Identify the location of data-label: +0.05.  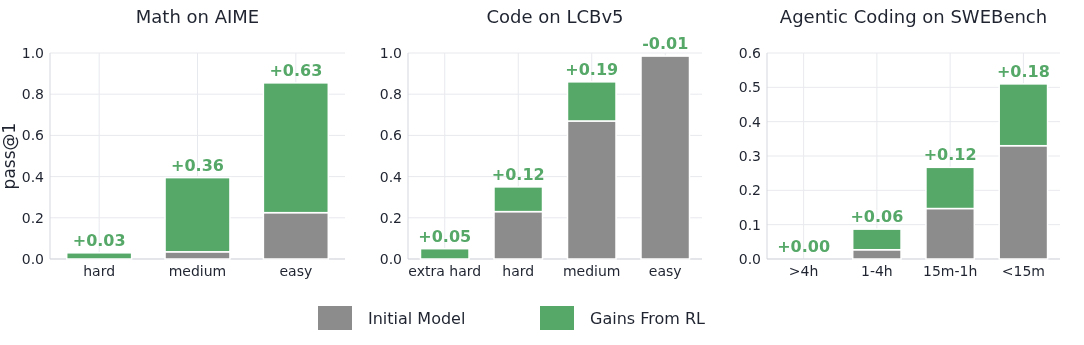
(445, 236).